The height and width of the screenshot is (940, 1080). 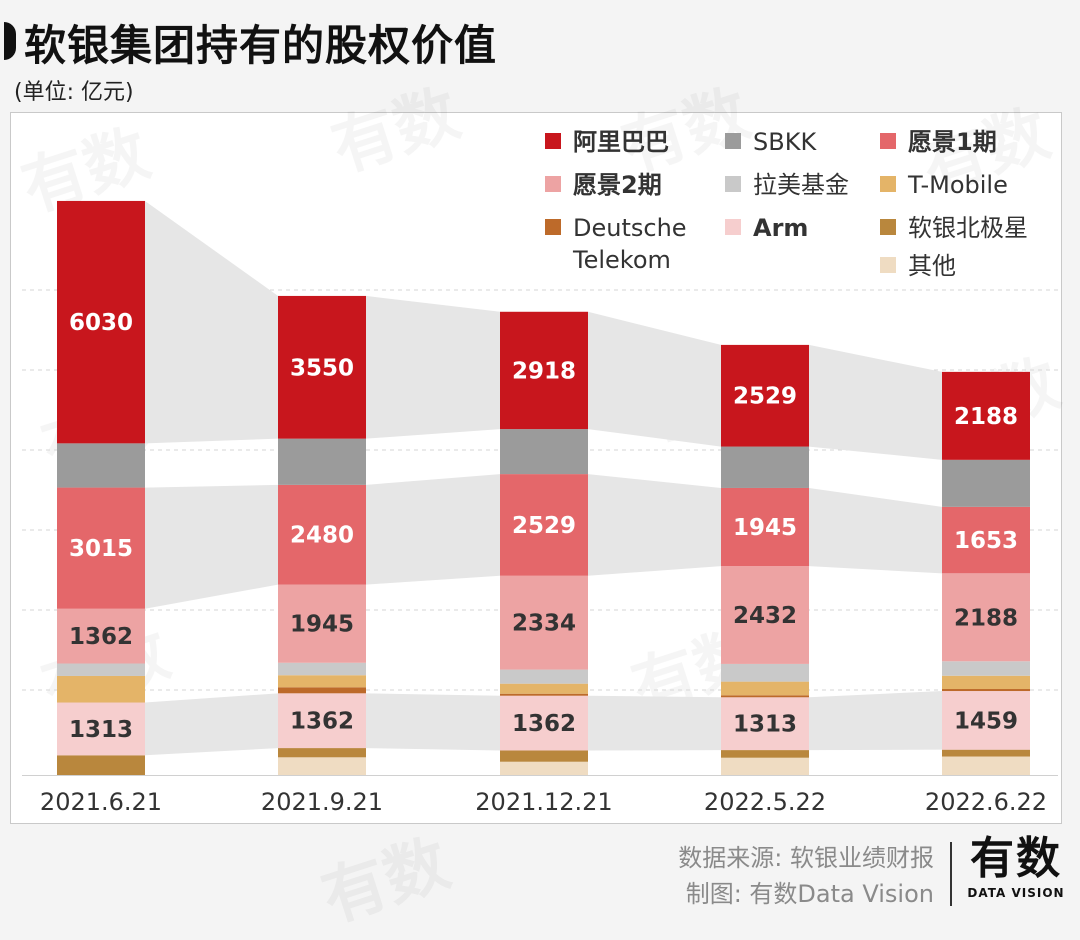 I want to click on data-label-vision1: 3015, so click(x=101, y=549).